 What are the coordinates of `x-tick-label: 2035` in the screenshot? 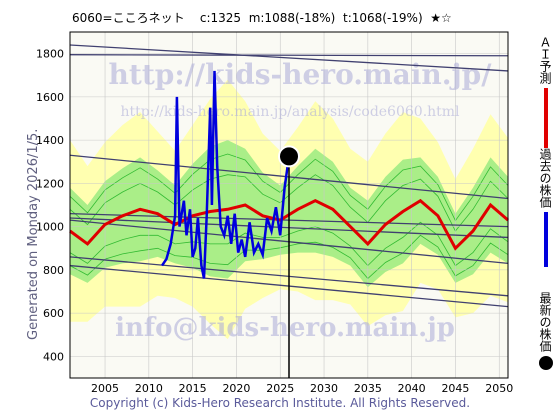 It's located at (368, 388).